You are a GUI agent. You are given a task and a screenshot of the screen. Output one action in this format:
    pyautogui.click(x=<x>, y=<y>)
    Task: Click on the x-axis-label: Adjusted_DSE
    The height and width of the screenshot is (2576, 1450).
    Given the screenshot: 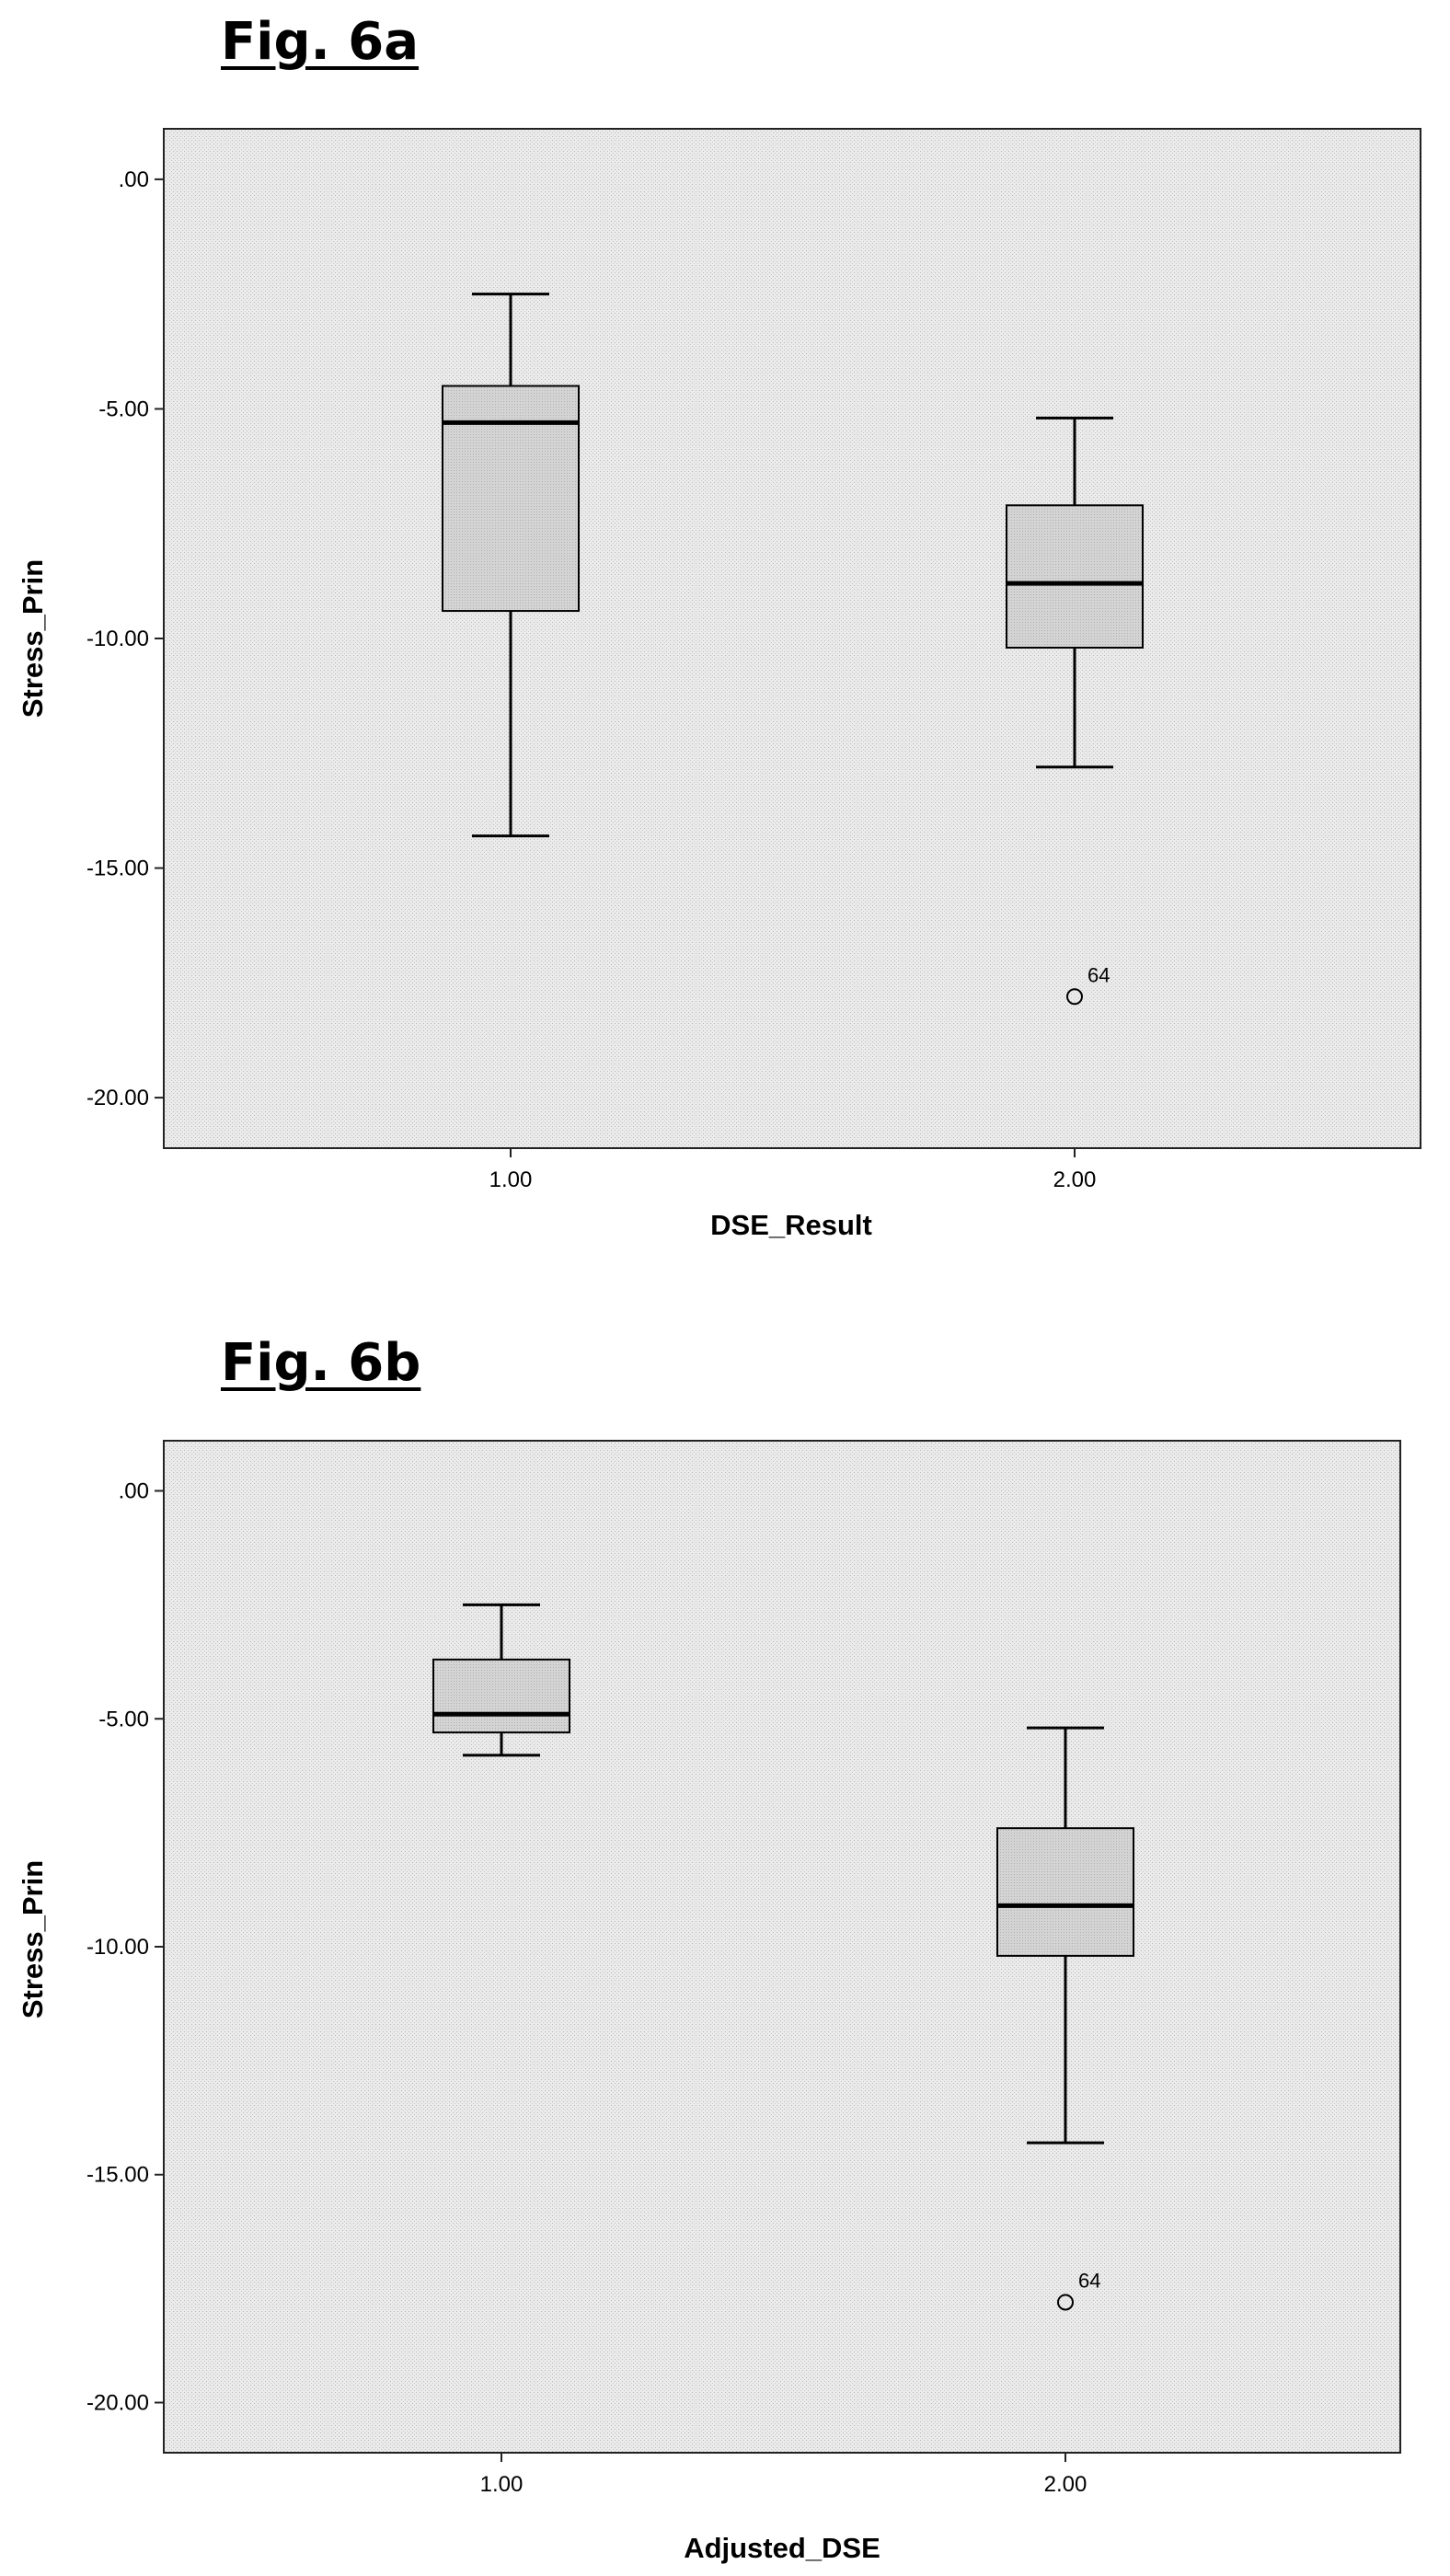 What is the action you would take?
    pyautogui.click(x=782, y=2548)
    